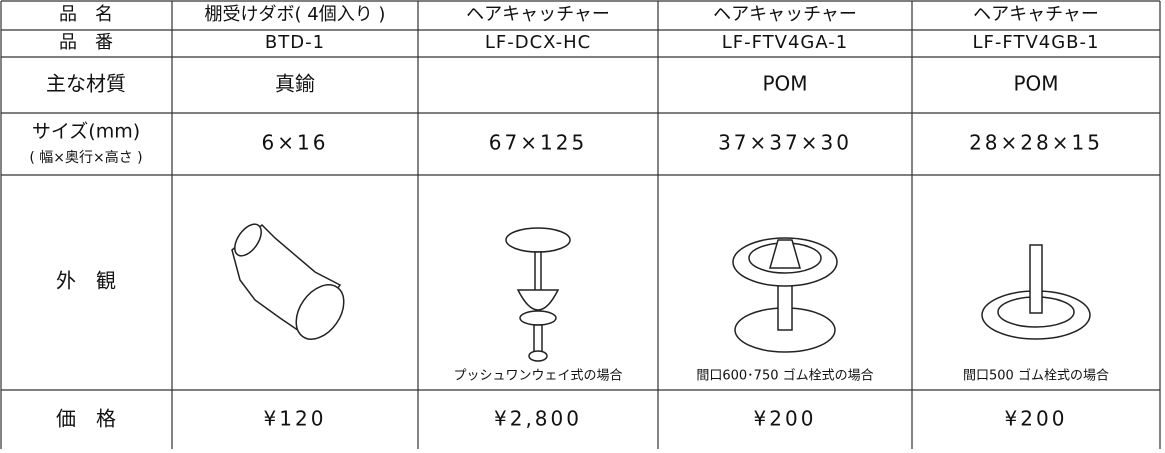 The height and width of the screenshot is (453, 1165). Describe the element at coordinates (1036, 14) in the screenshot. I see `cell-text: ヘアキャチャー` at that location.